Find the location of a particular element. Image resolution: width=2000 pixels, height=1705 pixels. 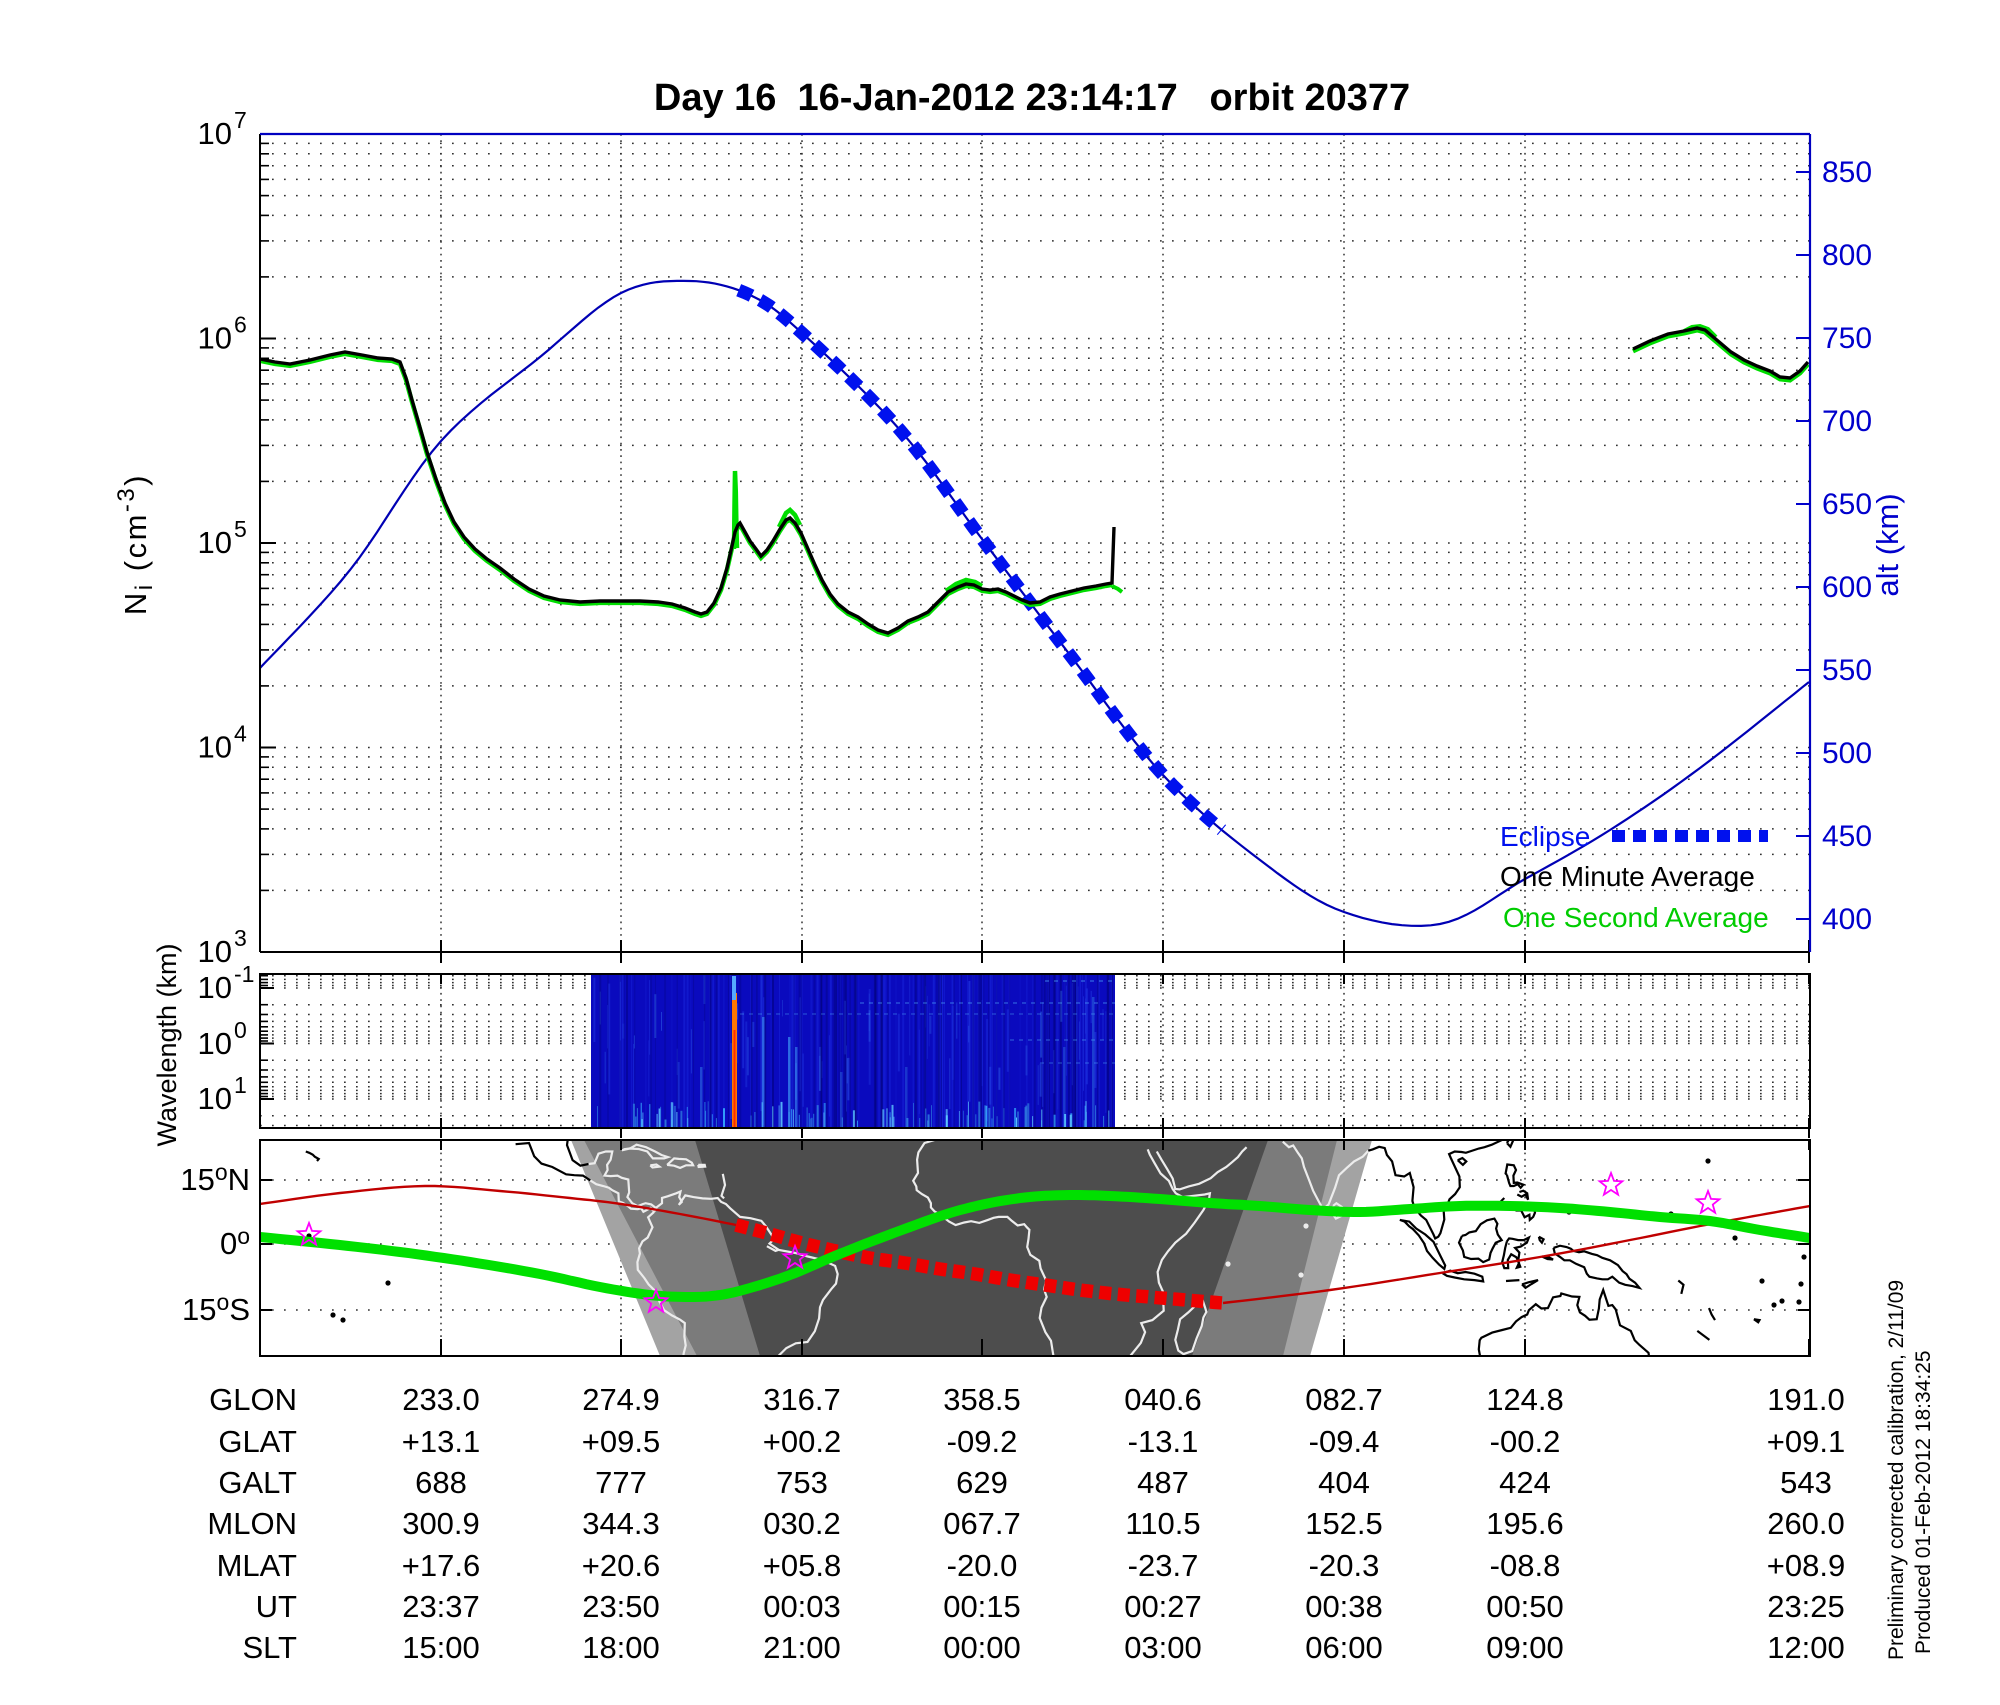

svg-text: 23:25 is located at coordinates (1806, 1606).